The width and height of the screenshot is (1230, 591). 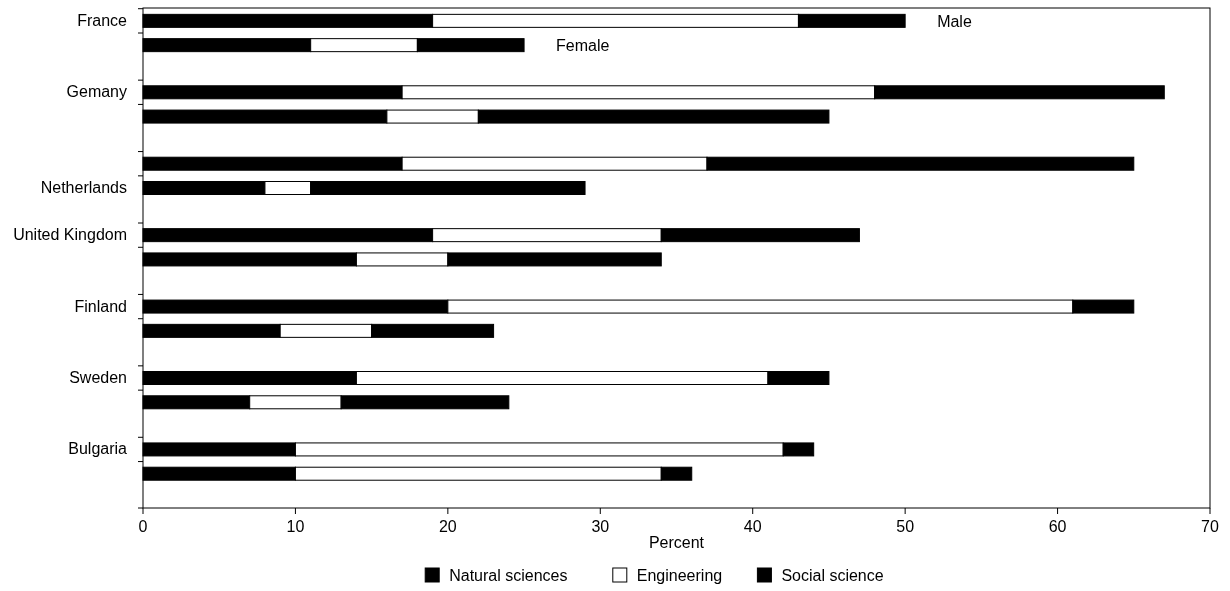 What do you see at coordinates (98, 377) in the screenshot?
I see `y-tick-label: Sweden` at bounding box center [98, 377].